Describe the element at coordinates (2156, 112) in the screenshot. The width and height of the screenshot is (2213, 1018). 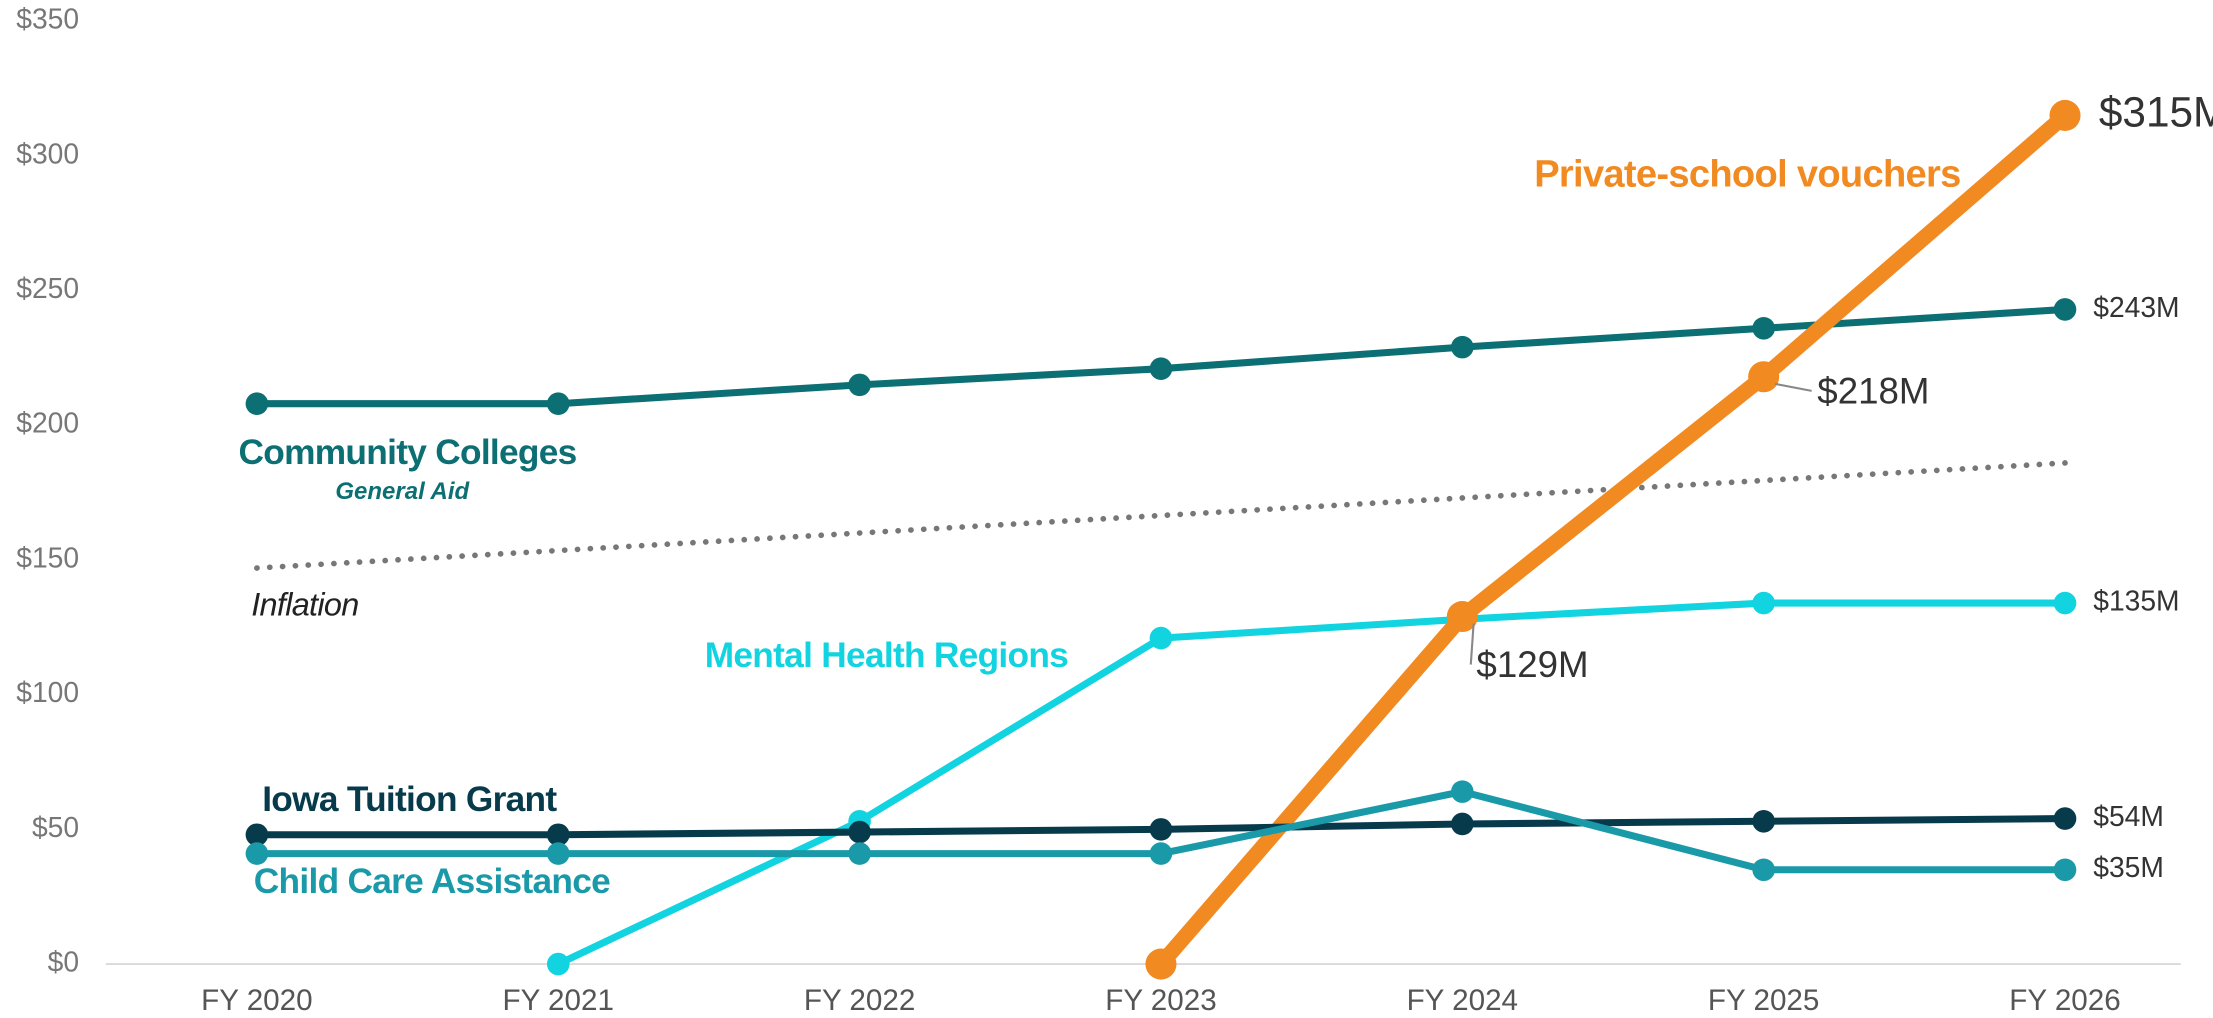
I see `value-label: $315M` at that location.